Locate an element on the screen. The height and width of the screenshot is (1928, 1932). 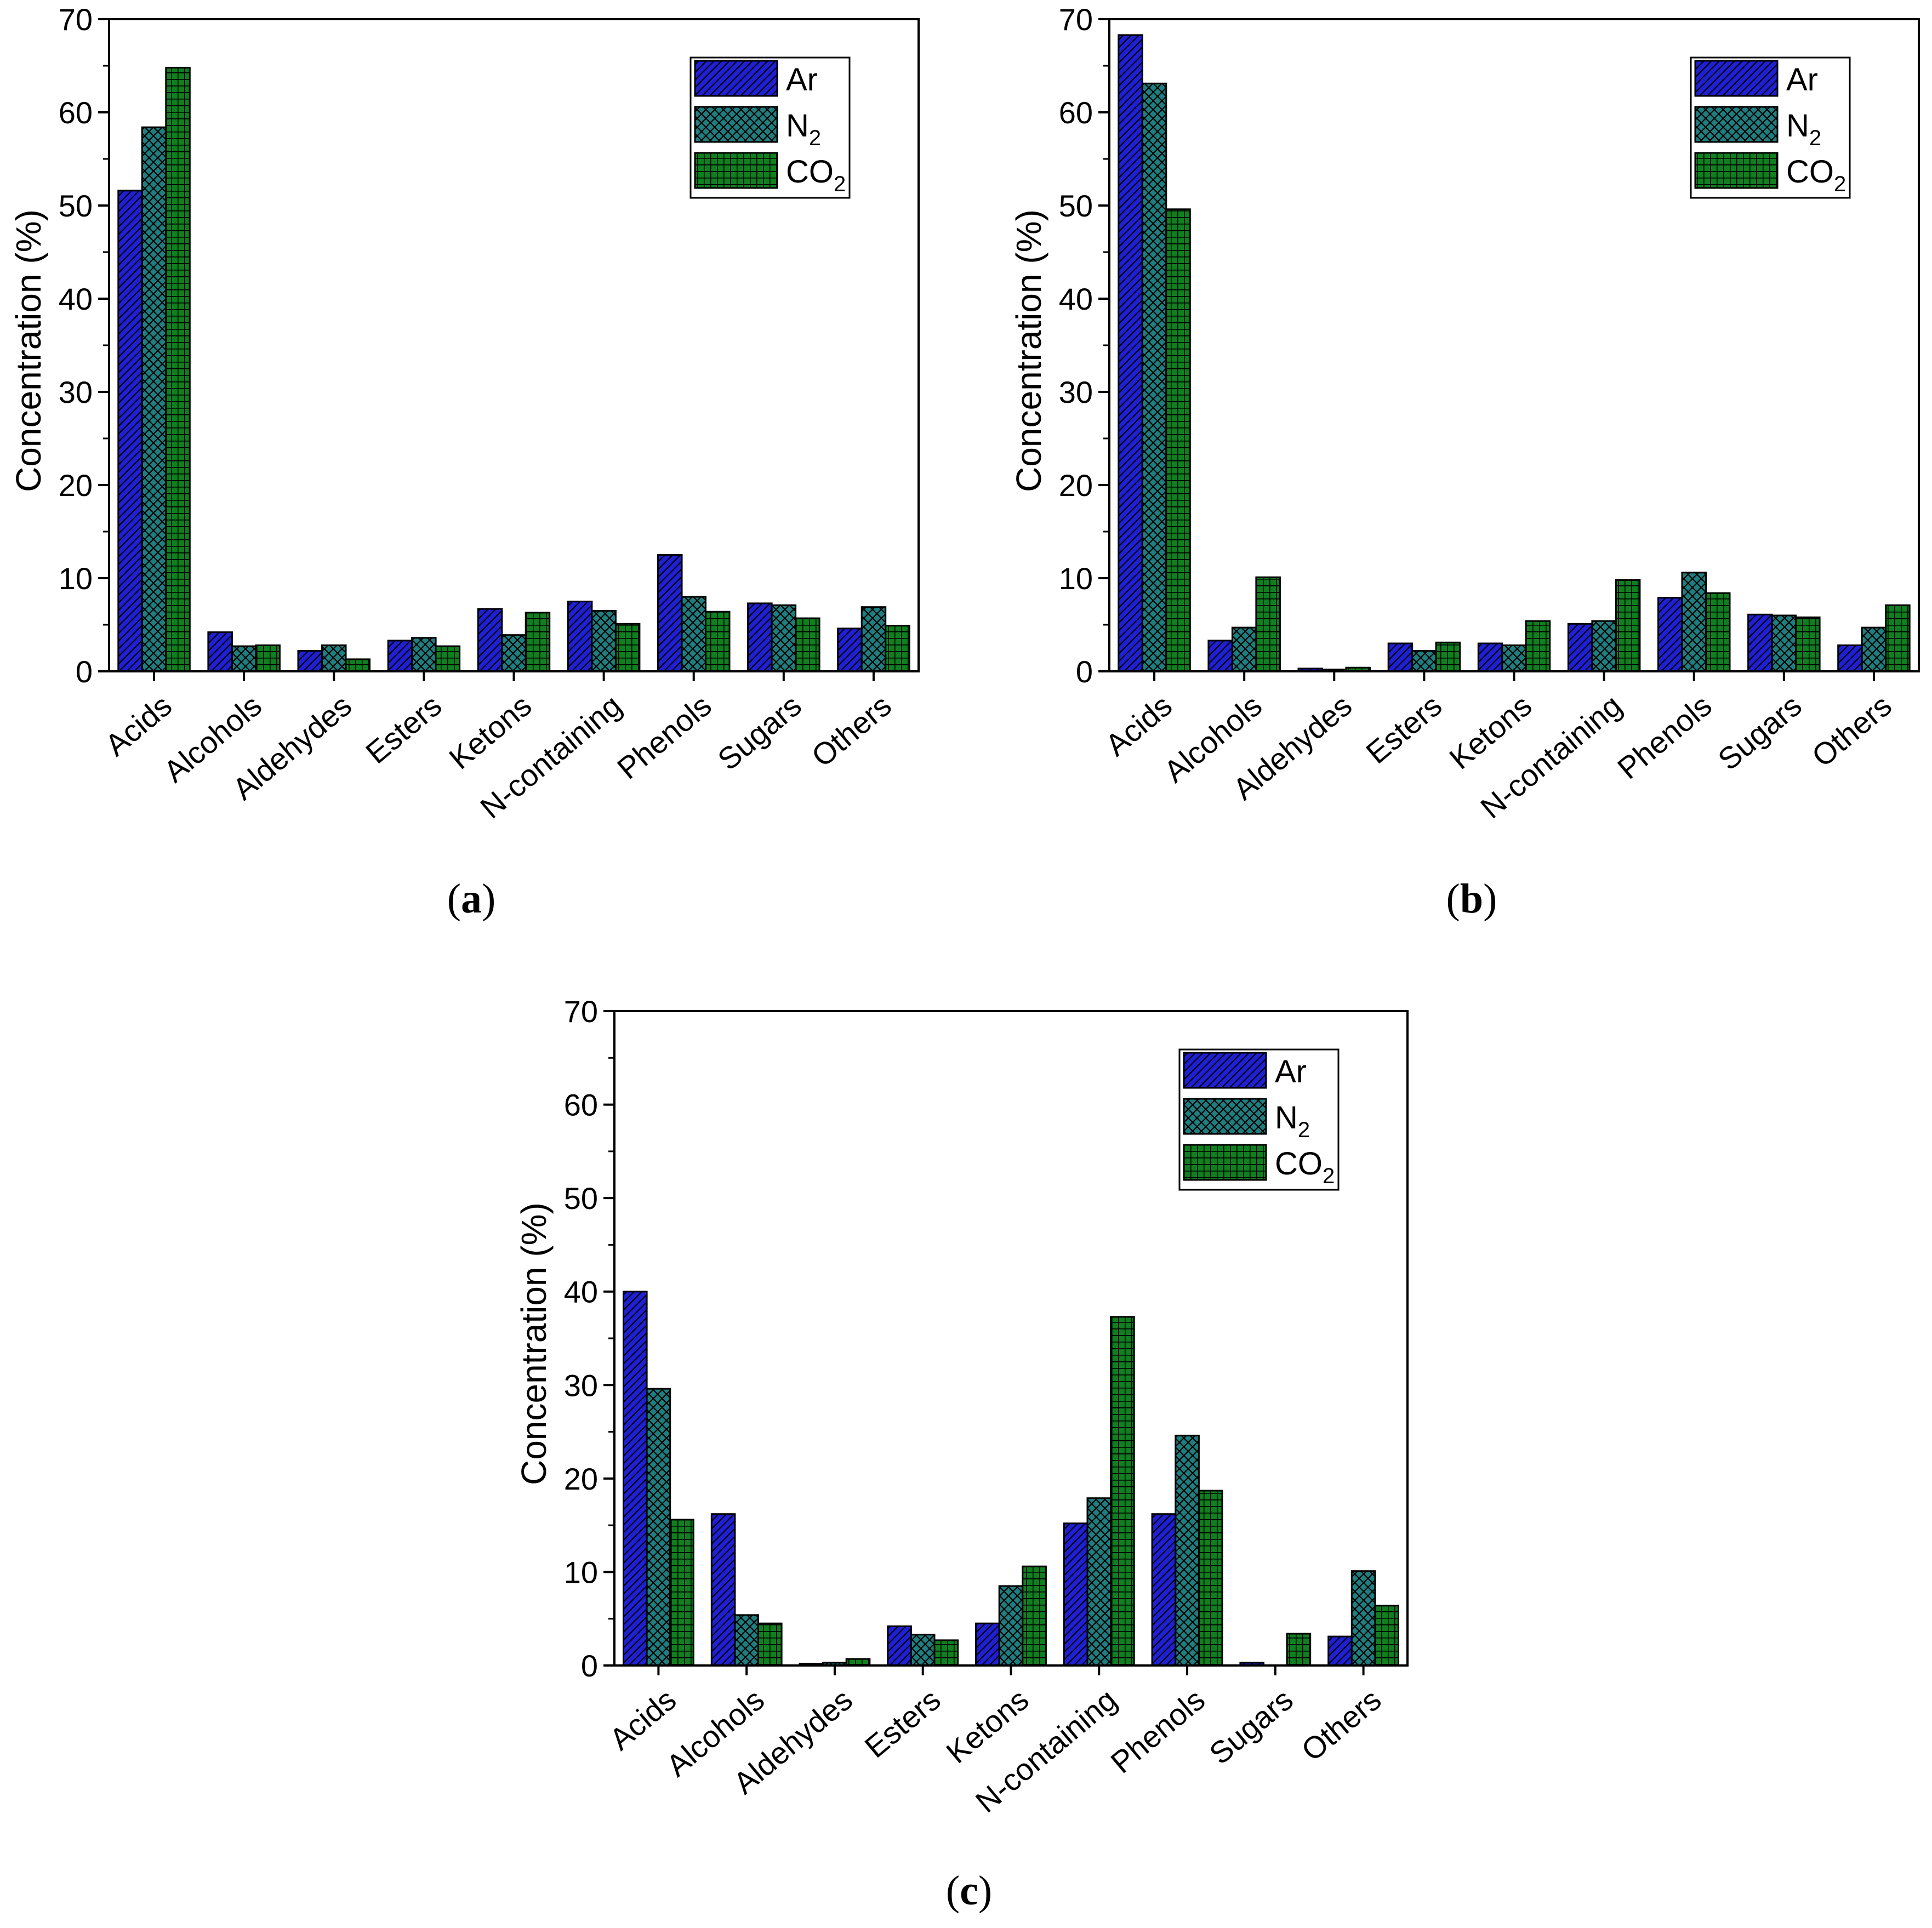
x-category-label: Others is located at coordinates (1341, 1724).